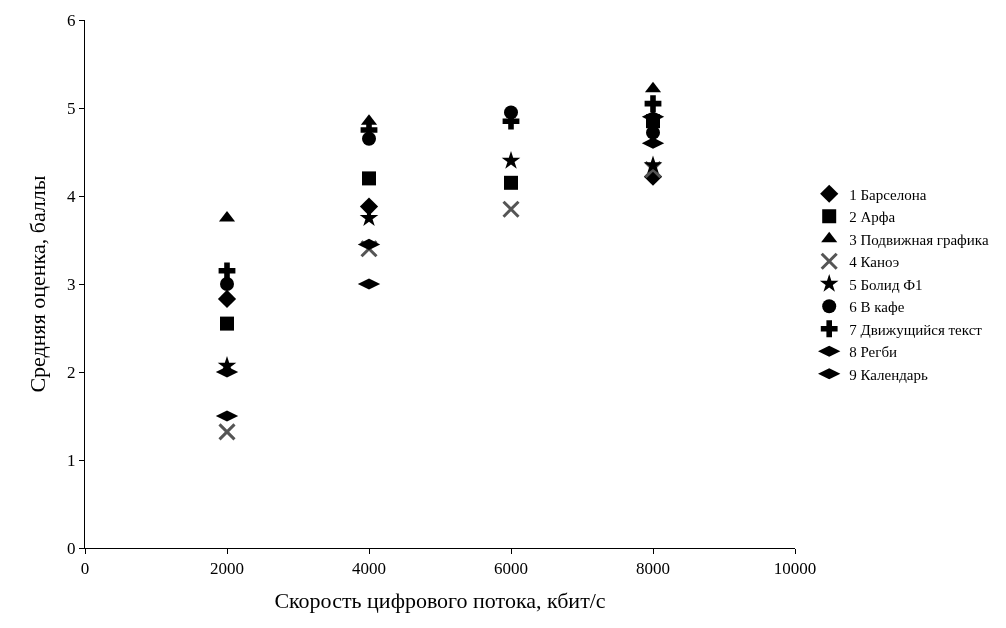 The height and width of the screenshot is (628, 1006). What do you see at coordinates (71, 460) in the screenshot?
I see `y-tick-label: 1` at bounding box center [71, 460].